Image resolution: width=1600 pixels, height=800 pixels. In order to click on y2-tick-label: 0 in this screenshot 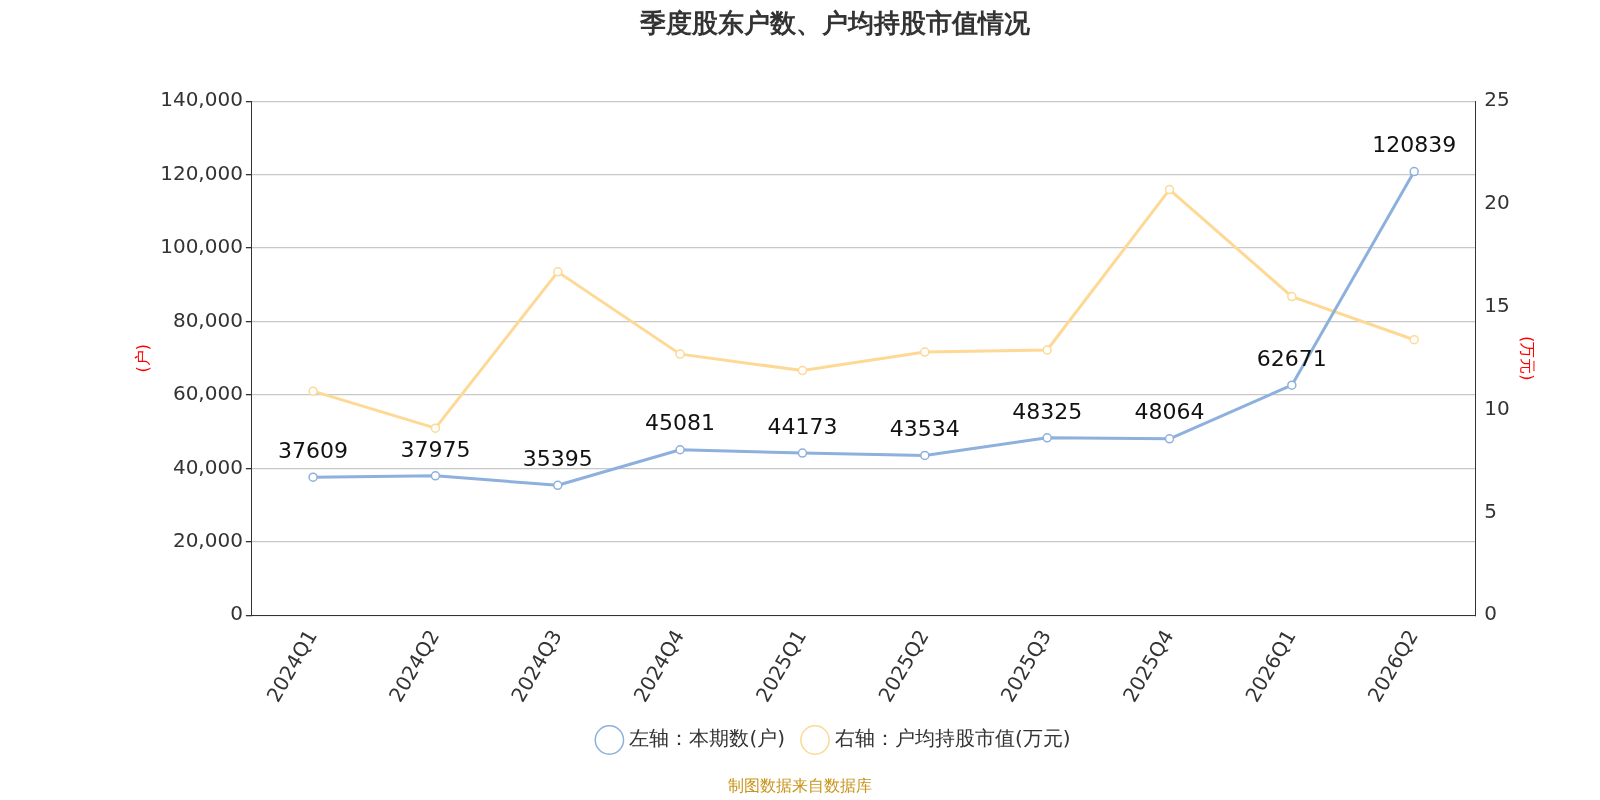, I will do `click(1491, 613)`.